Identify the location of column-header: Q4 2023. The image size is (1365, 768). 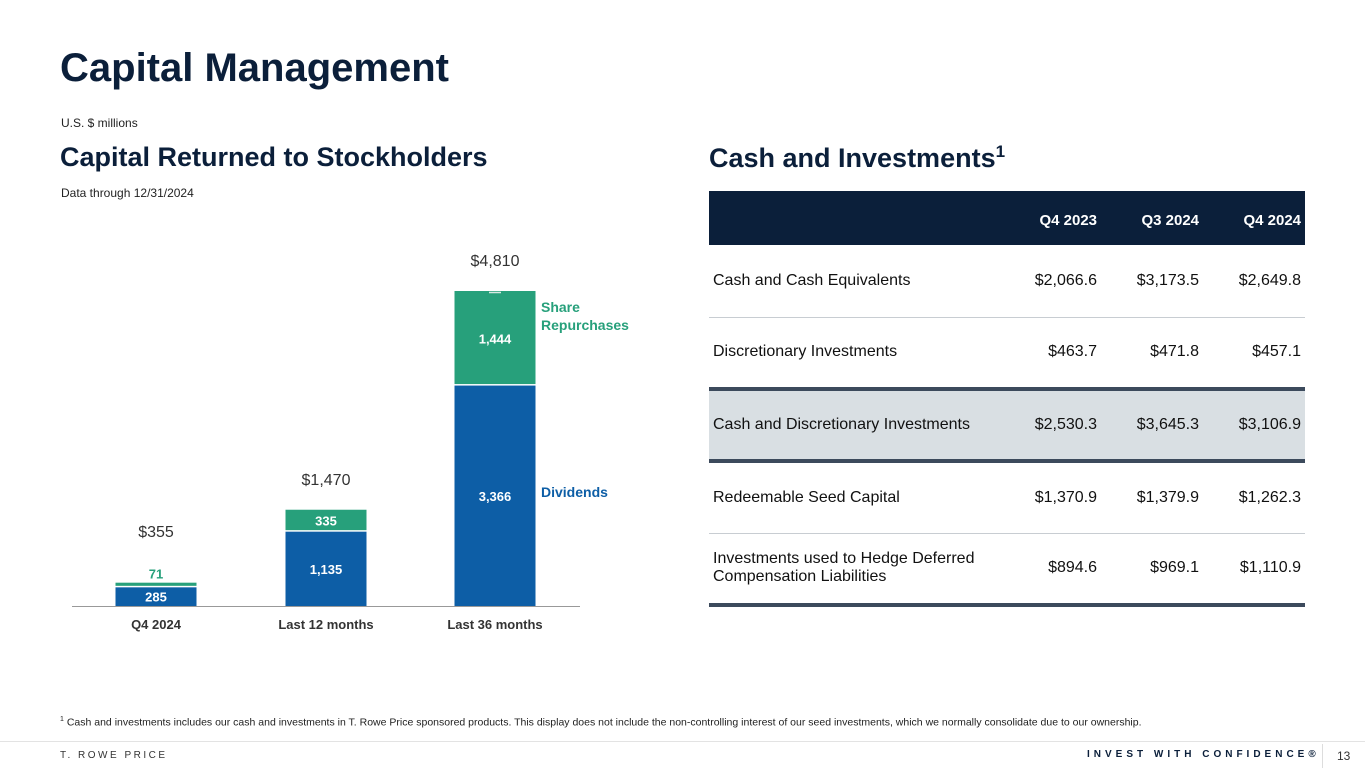
(1050, 218).